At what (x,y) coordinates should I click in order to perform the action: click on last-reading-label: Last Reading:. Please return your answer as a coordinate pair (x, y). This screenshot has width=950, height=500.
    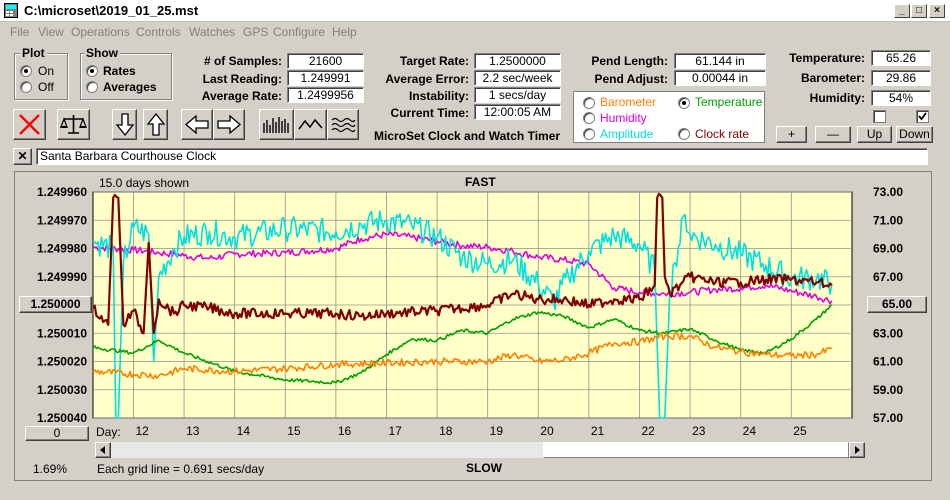
    Looking at the image, I should click on (242, 79).